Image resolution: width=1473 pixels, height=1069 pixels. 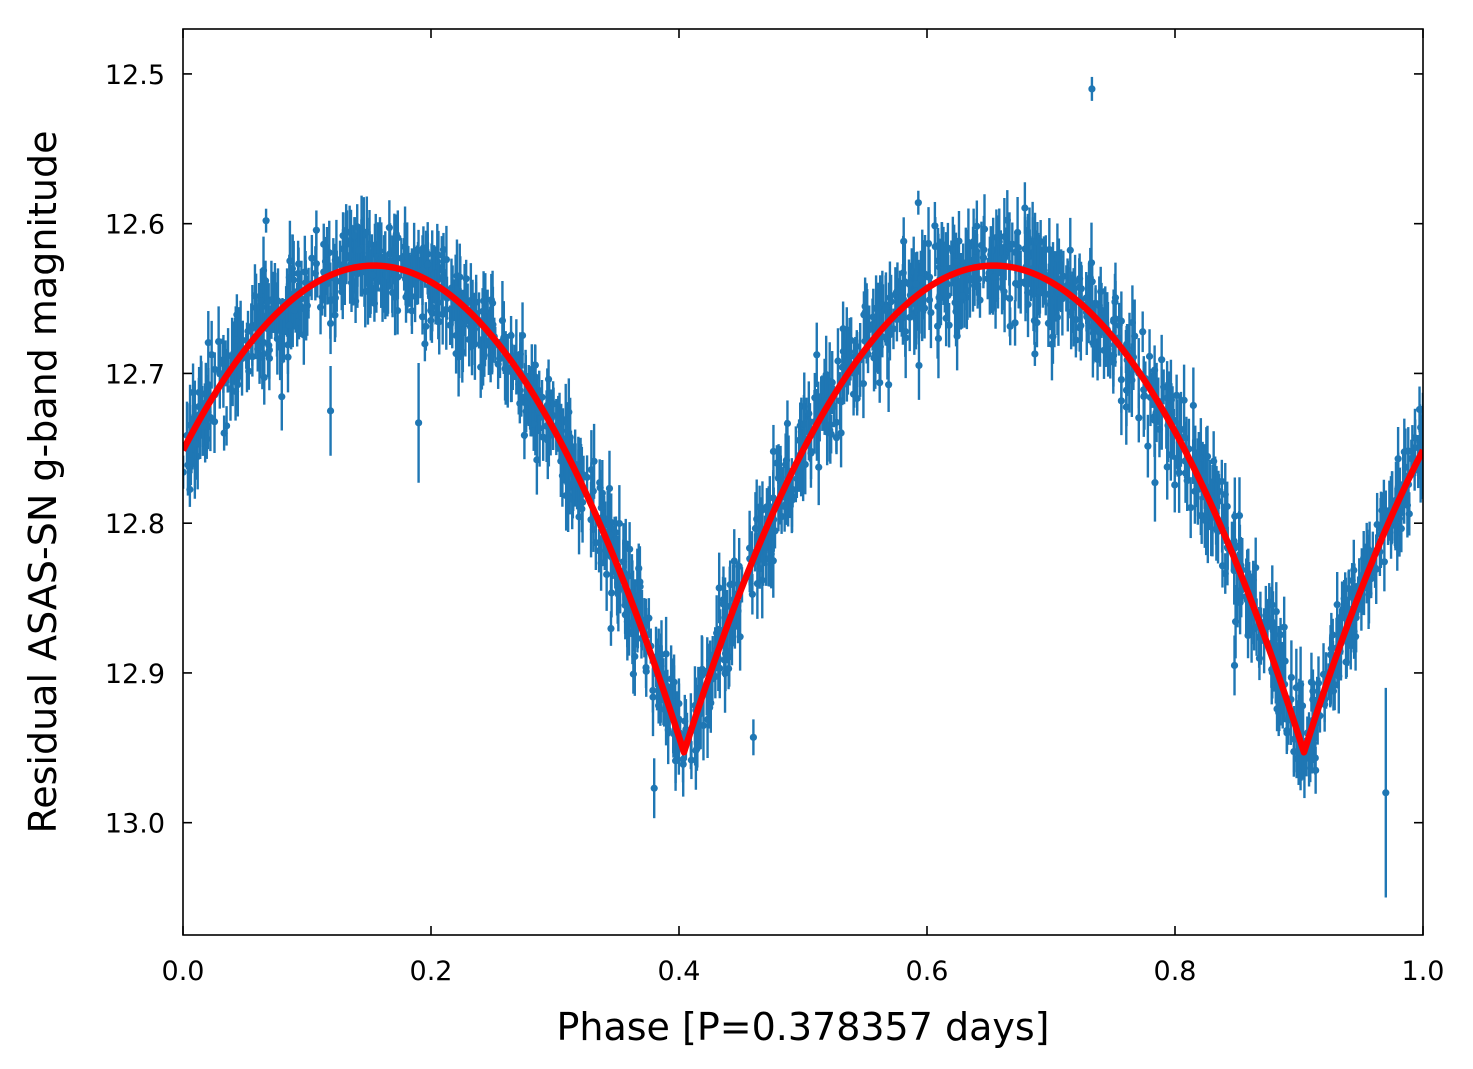 What do you see at coordinates (135, 75) in the screenshot?
I see `y-tick-label: 12.5` at bounding box center [135, 75].